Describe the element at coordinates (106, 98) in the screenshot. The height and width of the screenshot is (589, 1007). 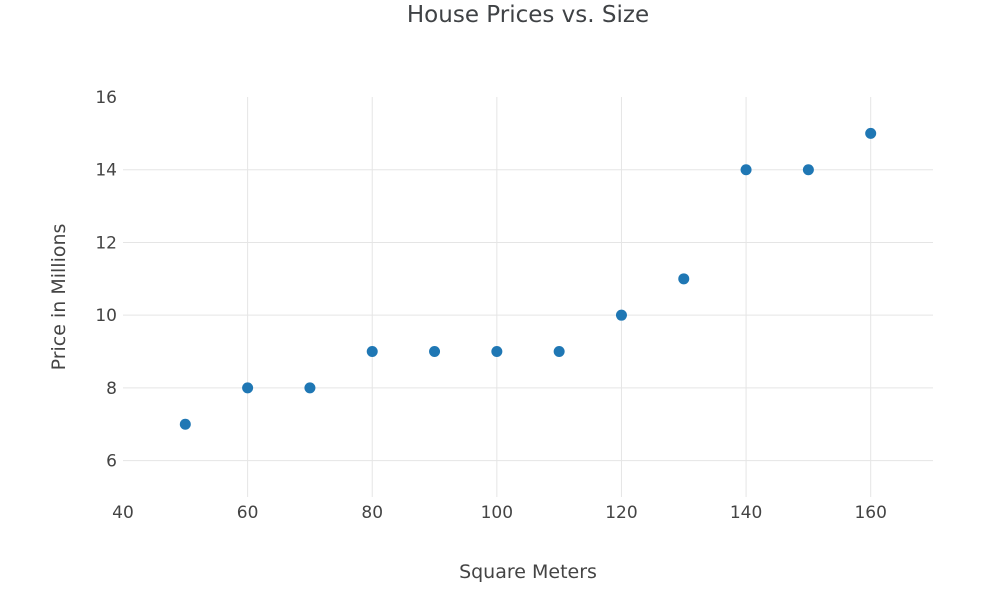
I see `y-tick-label: 16` at that location.